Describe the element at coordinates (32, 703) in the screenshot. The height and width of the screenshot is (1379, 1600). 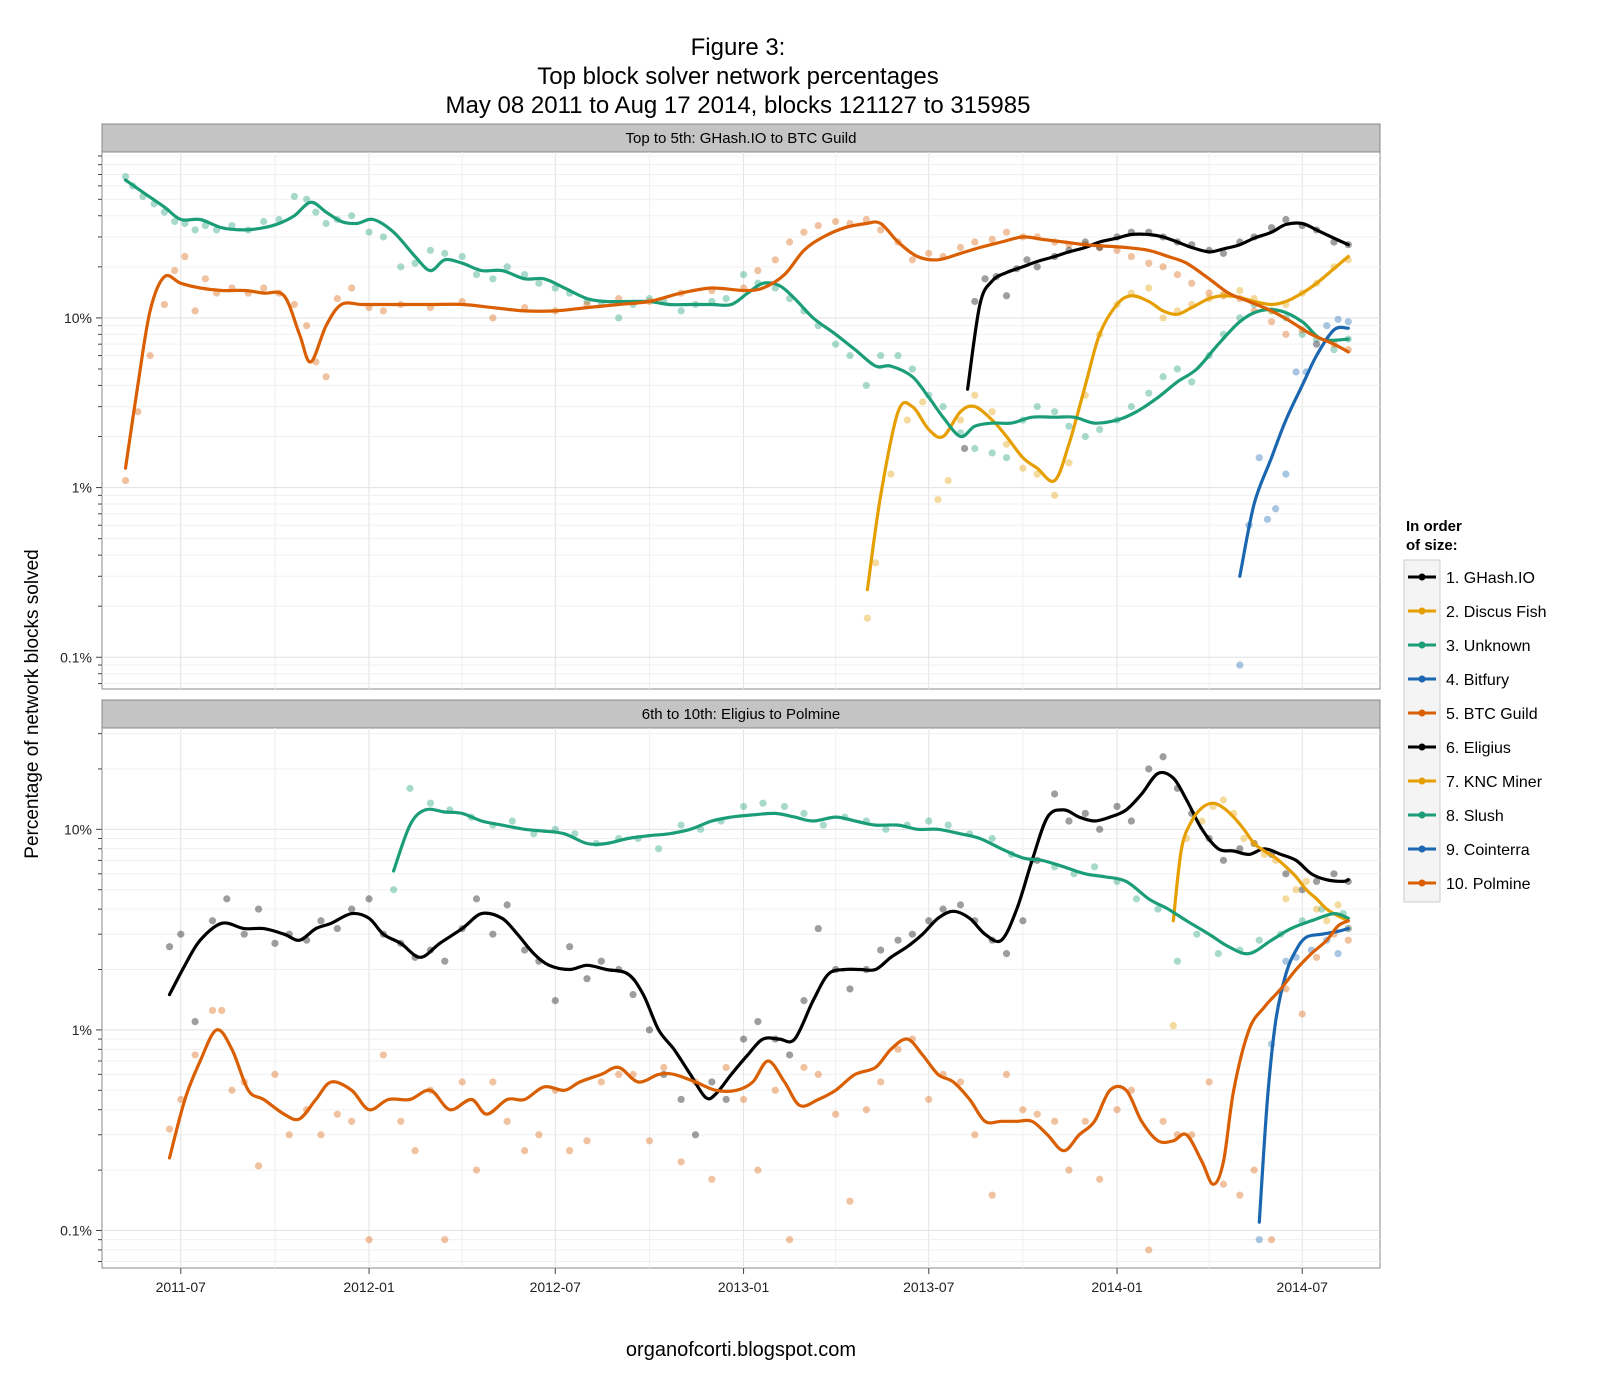
I see `y-axis-label: Percentage of network blocks solved` at that location.